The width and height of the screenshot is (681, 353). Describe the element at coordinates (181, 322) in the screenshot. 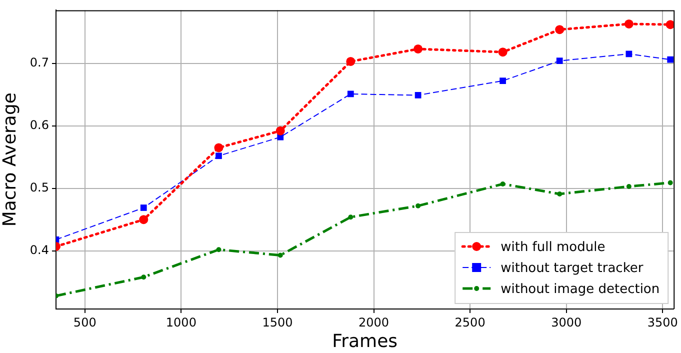

I see `x-tick-label: 1000` at that location.